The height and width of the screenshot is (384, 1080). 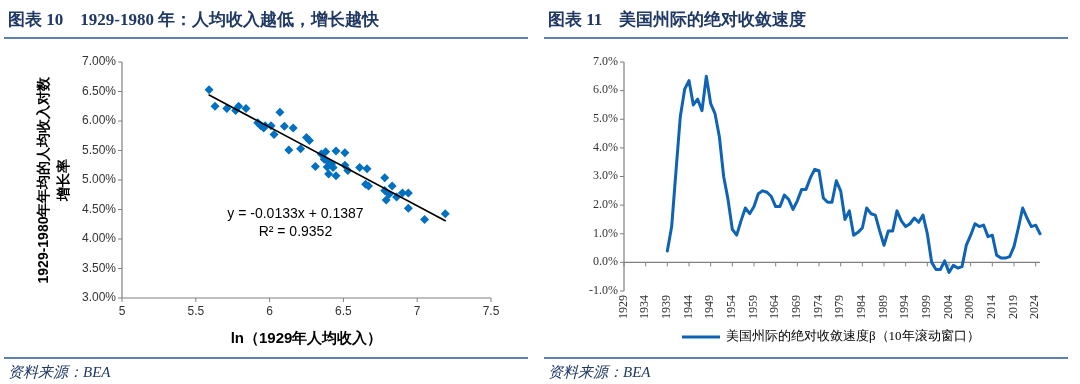 What do you see at coordinates (1012, 307) in the screenshot?
I see `x-tick-label: 2019` at bounding box center [1012, 307].